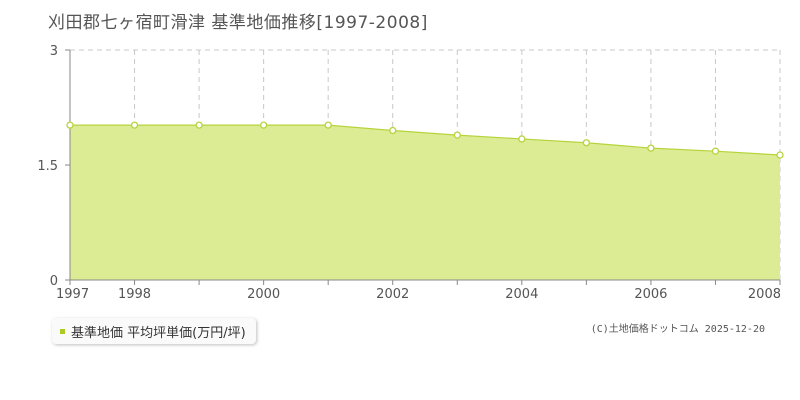 The width and height of the screenshot is (800, 400). I want to click on x-tick-label: 1997, so click(72, 294).